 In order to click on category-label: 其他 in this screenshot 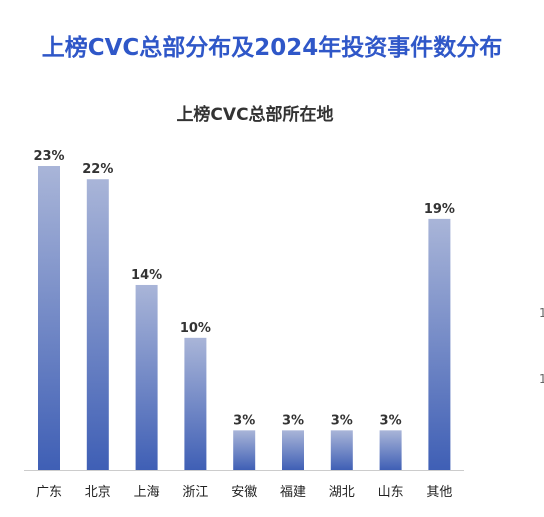, I will do `click(439, 492)`.